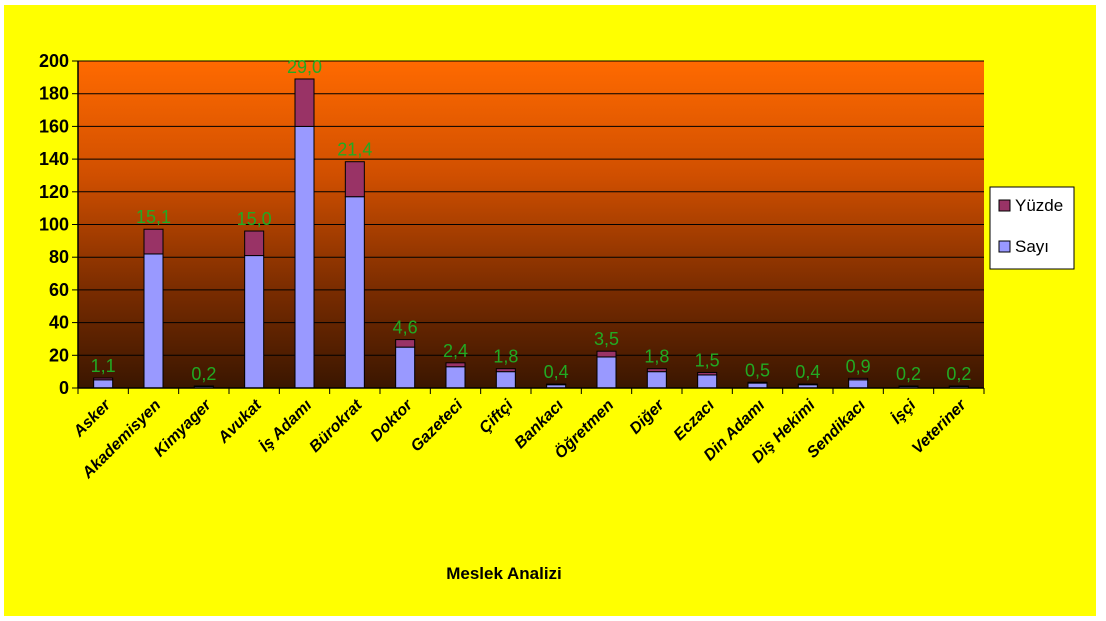 The height and width of the screenshot is (621, 1106). Describe the element at coordinates (606, 339) in the screenshot. I see `data-label: 3,5` at that location.